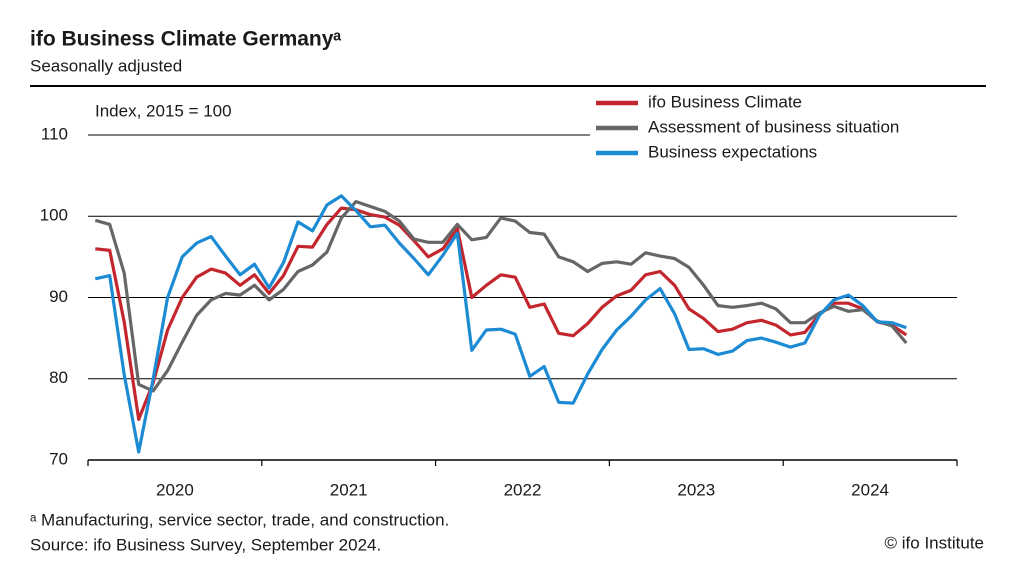  What do you see at coordinates (54, 133) in the screenshot?
I see `y-tick-label: 110` at bounding box center [54, 133].